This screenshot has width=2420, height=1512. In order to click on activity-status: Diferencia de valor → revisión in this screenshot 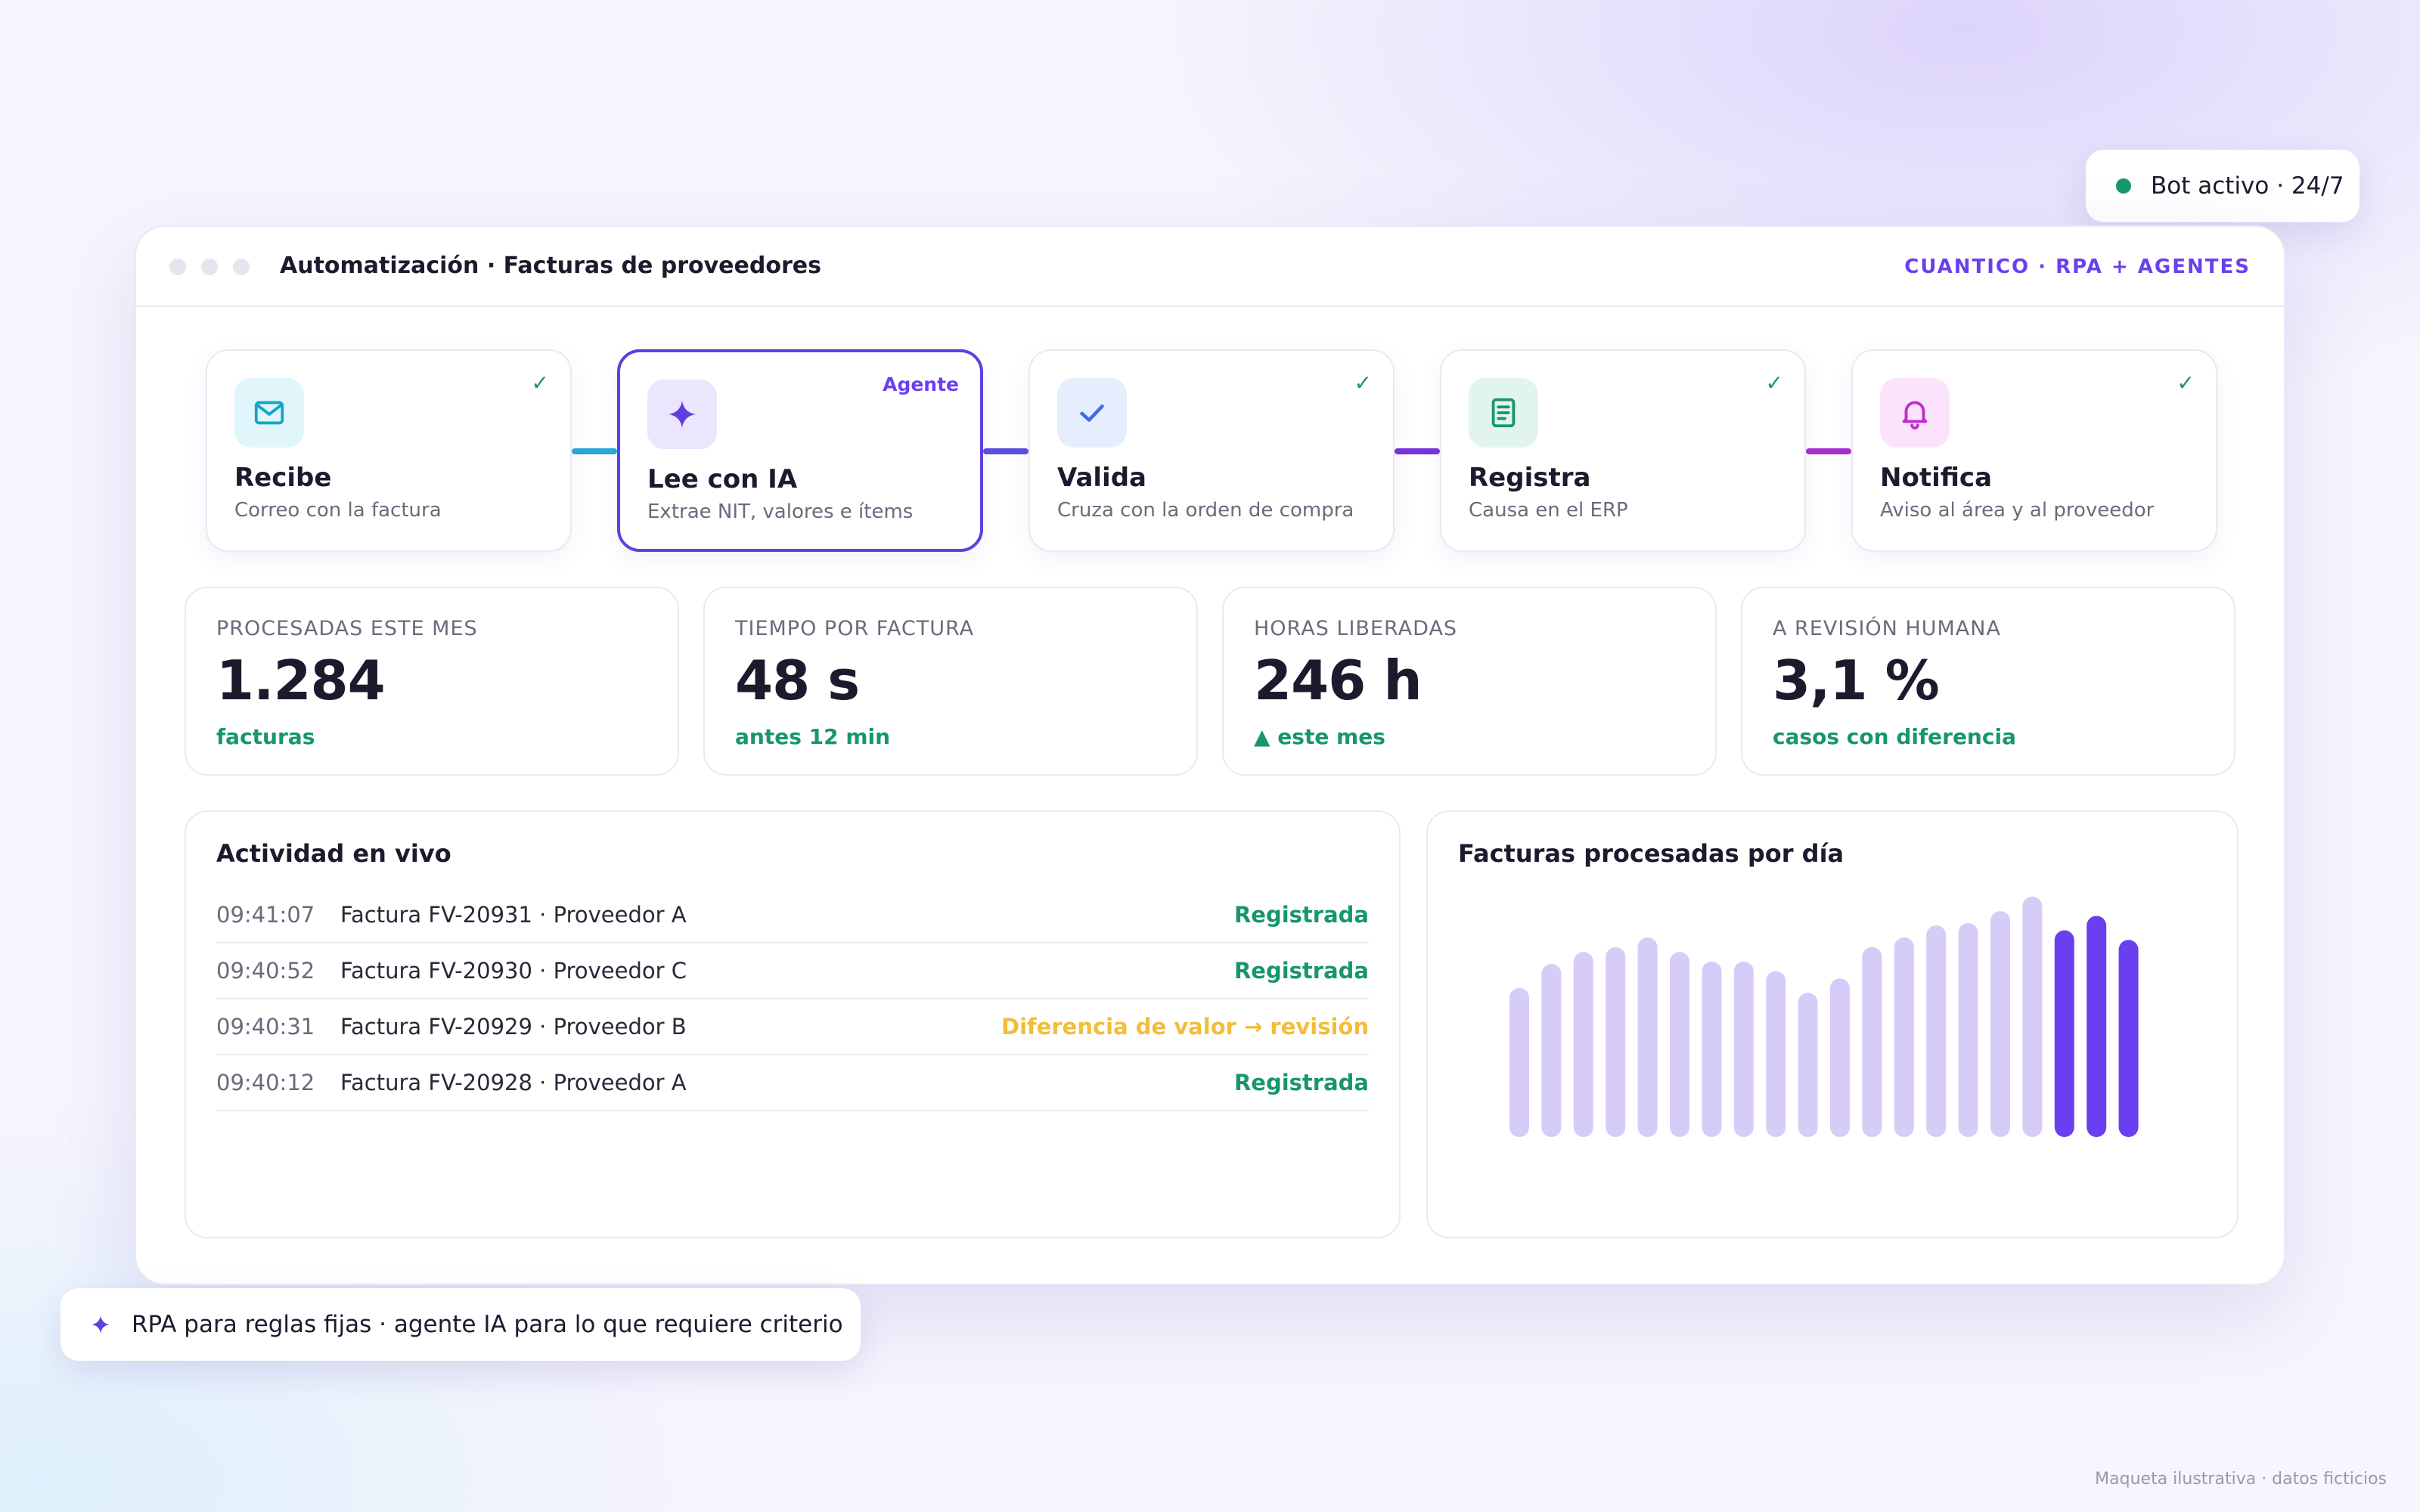, I will do `click(1185, 1027)`.